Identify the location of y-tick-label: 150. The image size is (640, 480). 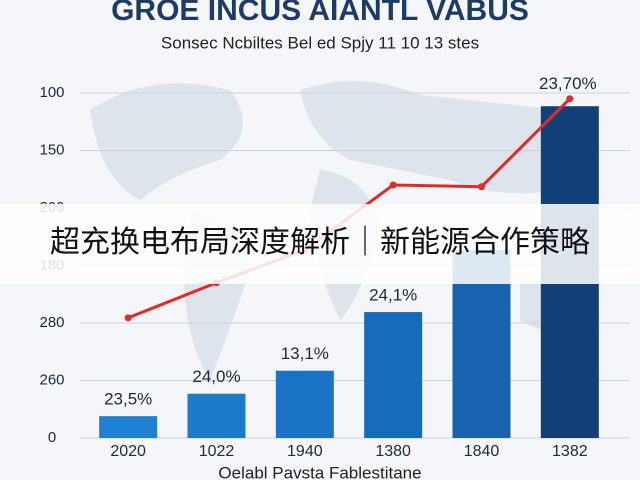
(51, 149).